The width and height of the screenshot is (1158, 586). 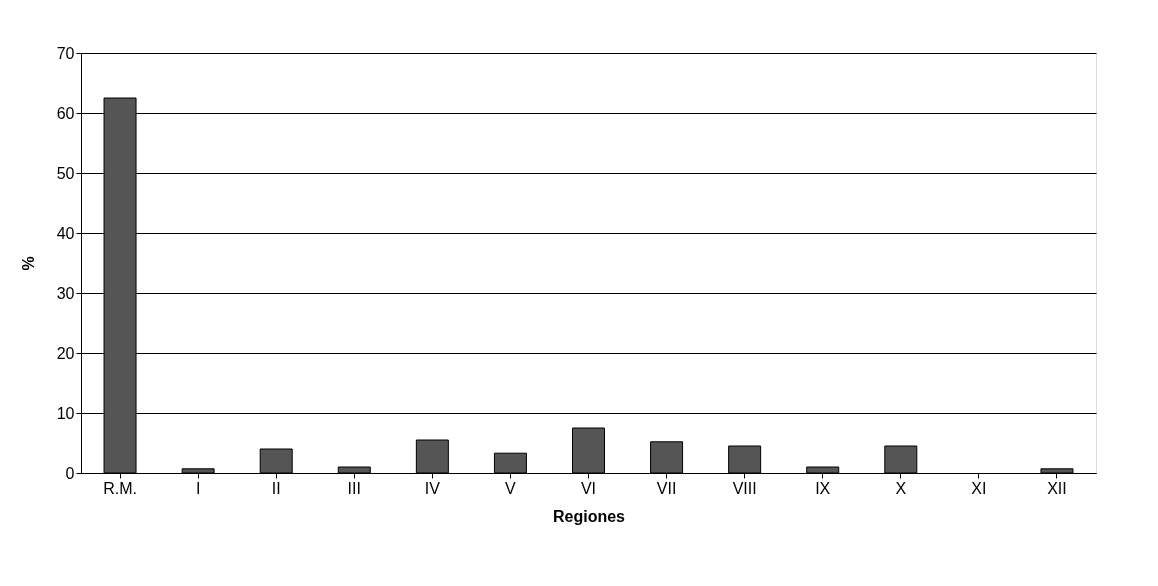 I want to click on y-tick-label: 20, so click(x=65, y=353).